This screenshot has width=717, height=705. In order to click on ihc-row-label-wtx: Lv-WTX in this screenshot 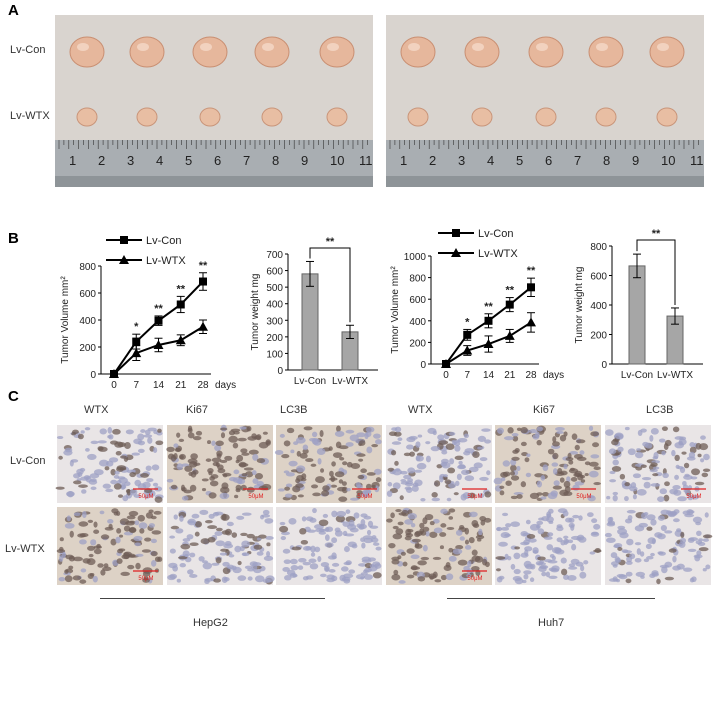, I will do `click(25, 549)`.